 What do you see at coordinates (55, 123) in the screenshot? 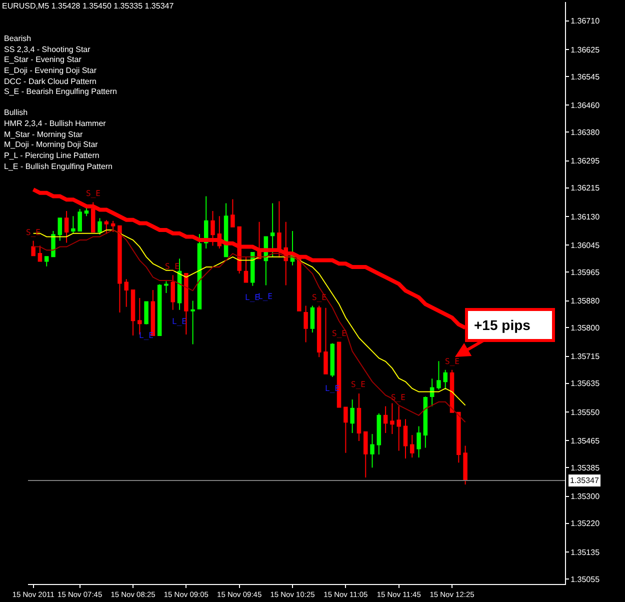
I see `annotation: HMR 2,3,4 - Bullish Hammer` at bounding box center [55, 123].